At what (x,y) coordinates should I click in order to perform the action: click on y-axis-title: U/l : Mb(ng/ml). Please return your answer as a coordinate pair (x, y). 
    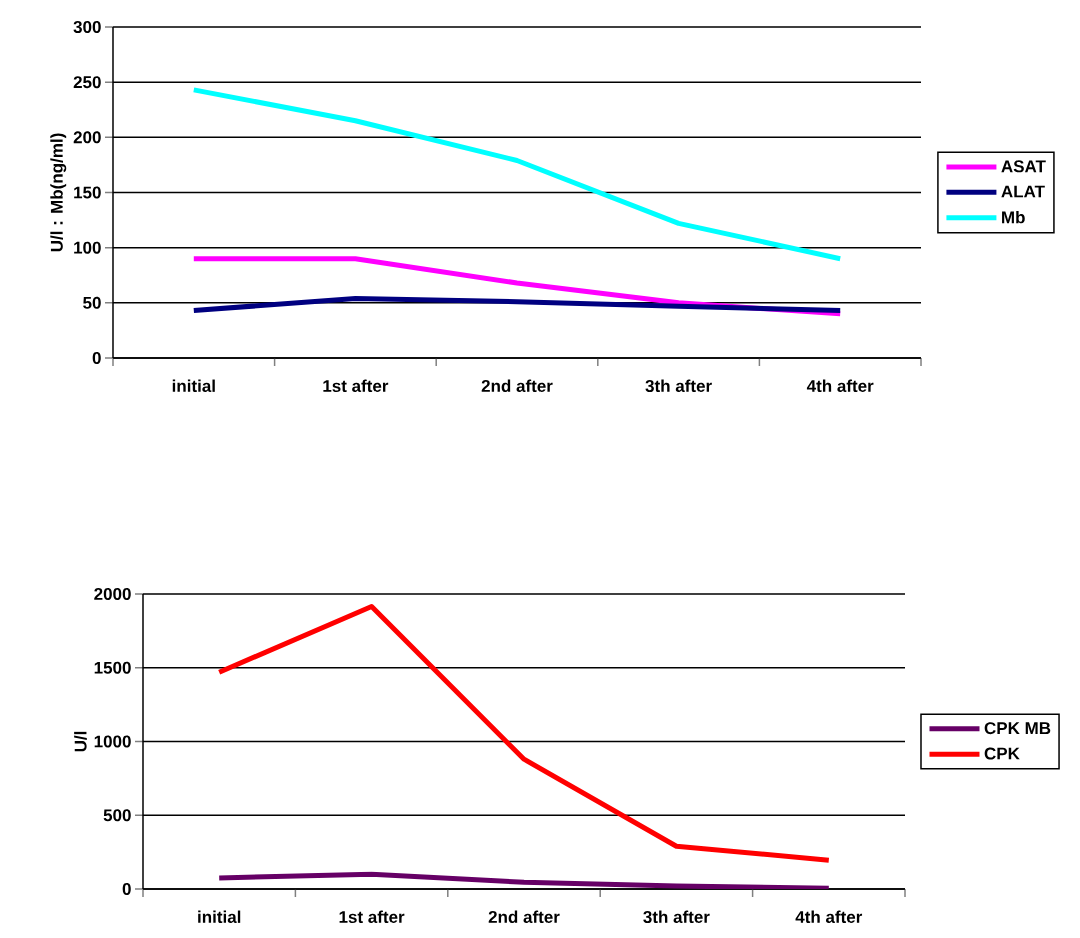
    Looking at the image, I should click on (58, 192).